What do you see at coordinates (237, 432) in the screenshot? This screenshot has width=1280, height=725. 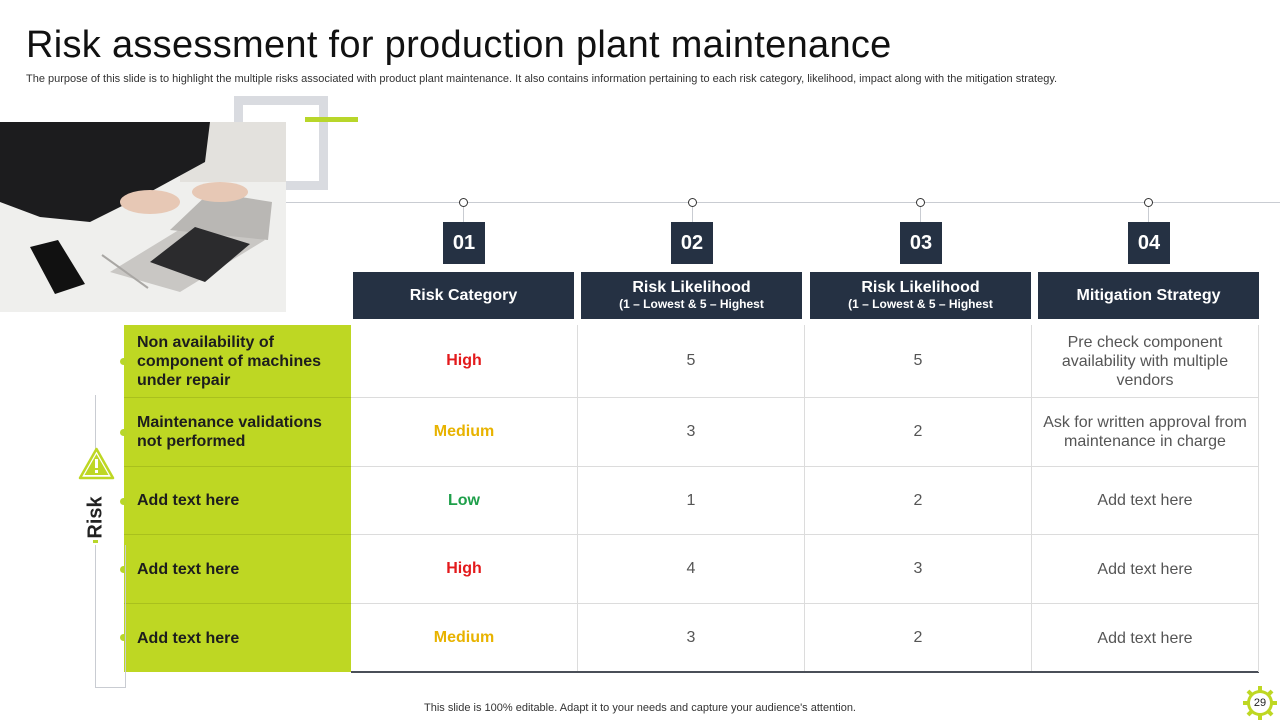 I see `risk-name-cell: Maintenance validations not performed` at bounding box center [237, 432].